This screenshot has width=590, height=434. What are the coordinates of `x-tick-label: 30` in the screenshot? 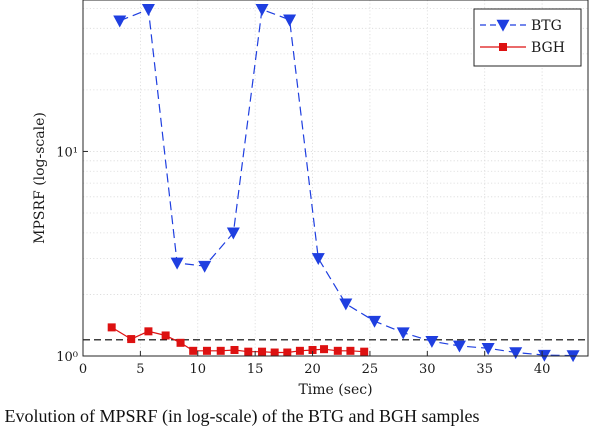 It's located at (427, 369).